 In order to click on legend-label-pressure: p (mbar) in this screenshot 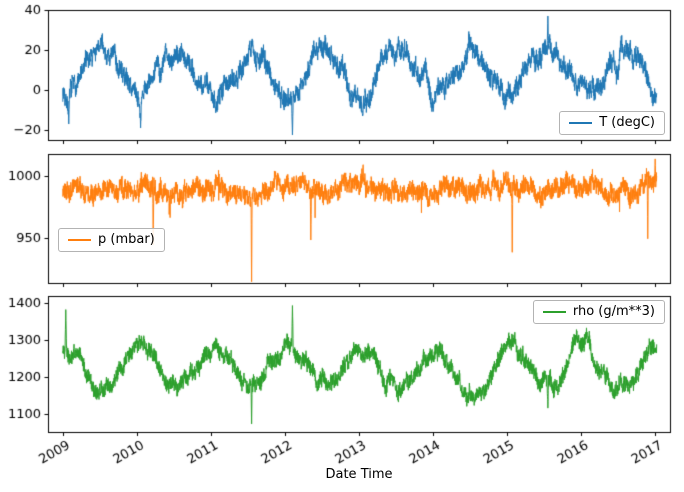, I will do `click(126, 239)`.